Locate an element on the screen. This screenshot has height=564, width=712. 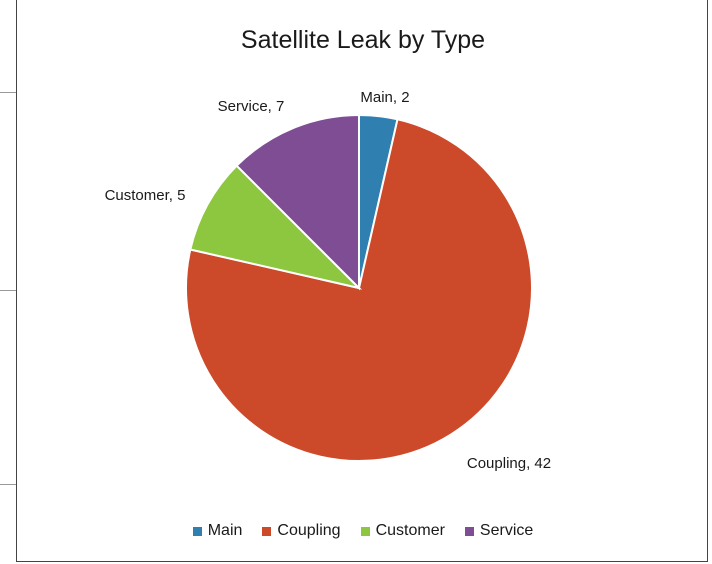
legend: Main Coupling Customer Service is located at coordinates (363, 531).